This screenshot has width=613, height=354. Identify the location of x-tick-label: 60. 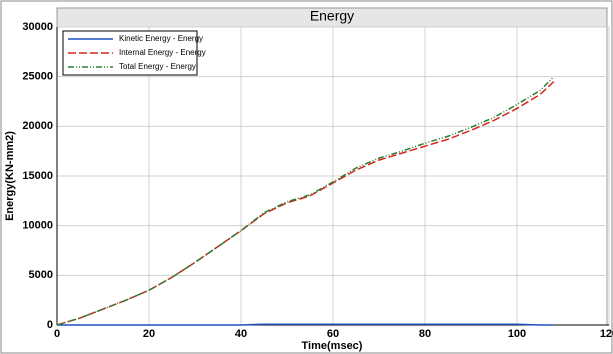
(333, 334).